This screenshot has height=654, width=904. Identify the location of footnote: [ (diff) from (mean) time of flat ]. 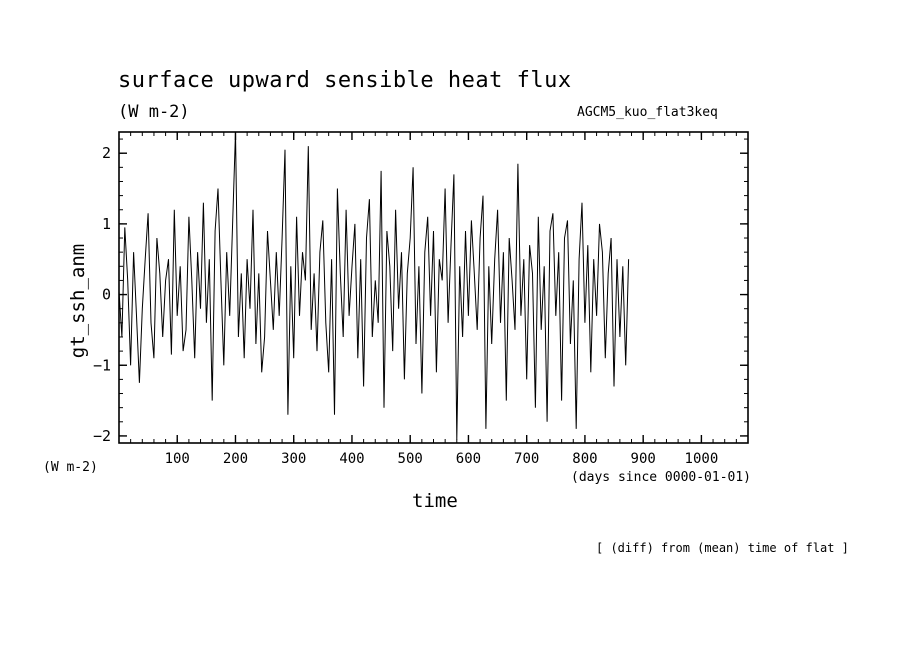
(722, 548).